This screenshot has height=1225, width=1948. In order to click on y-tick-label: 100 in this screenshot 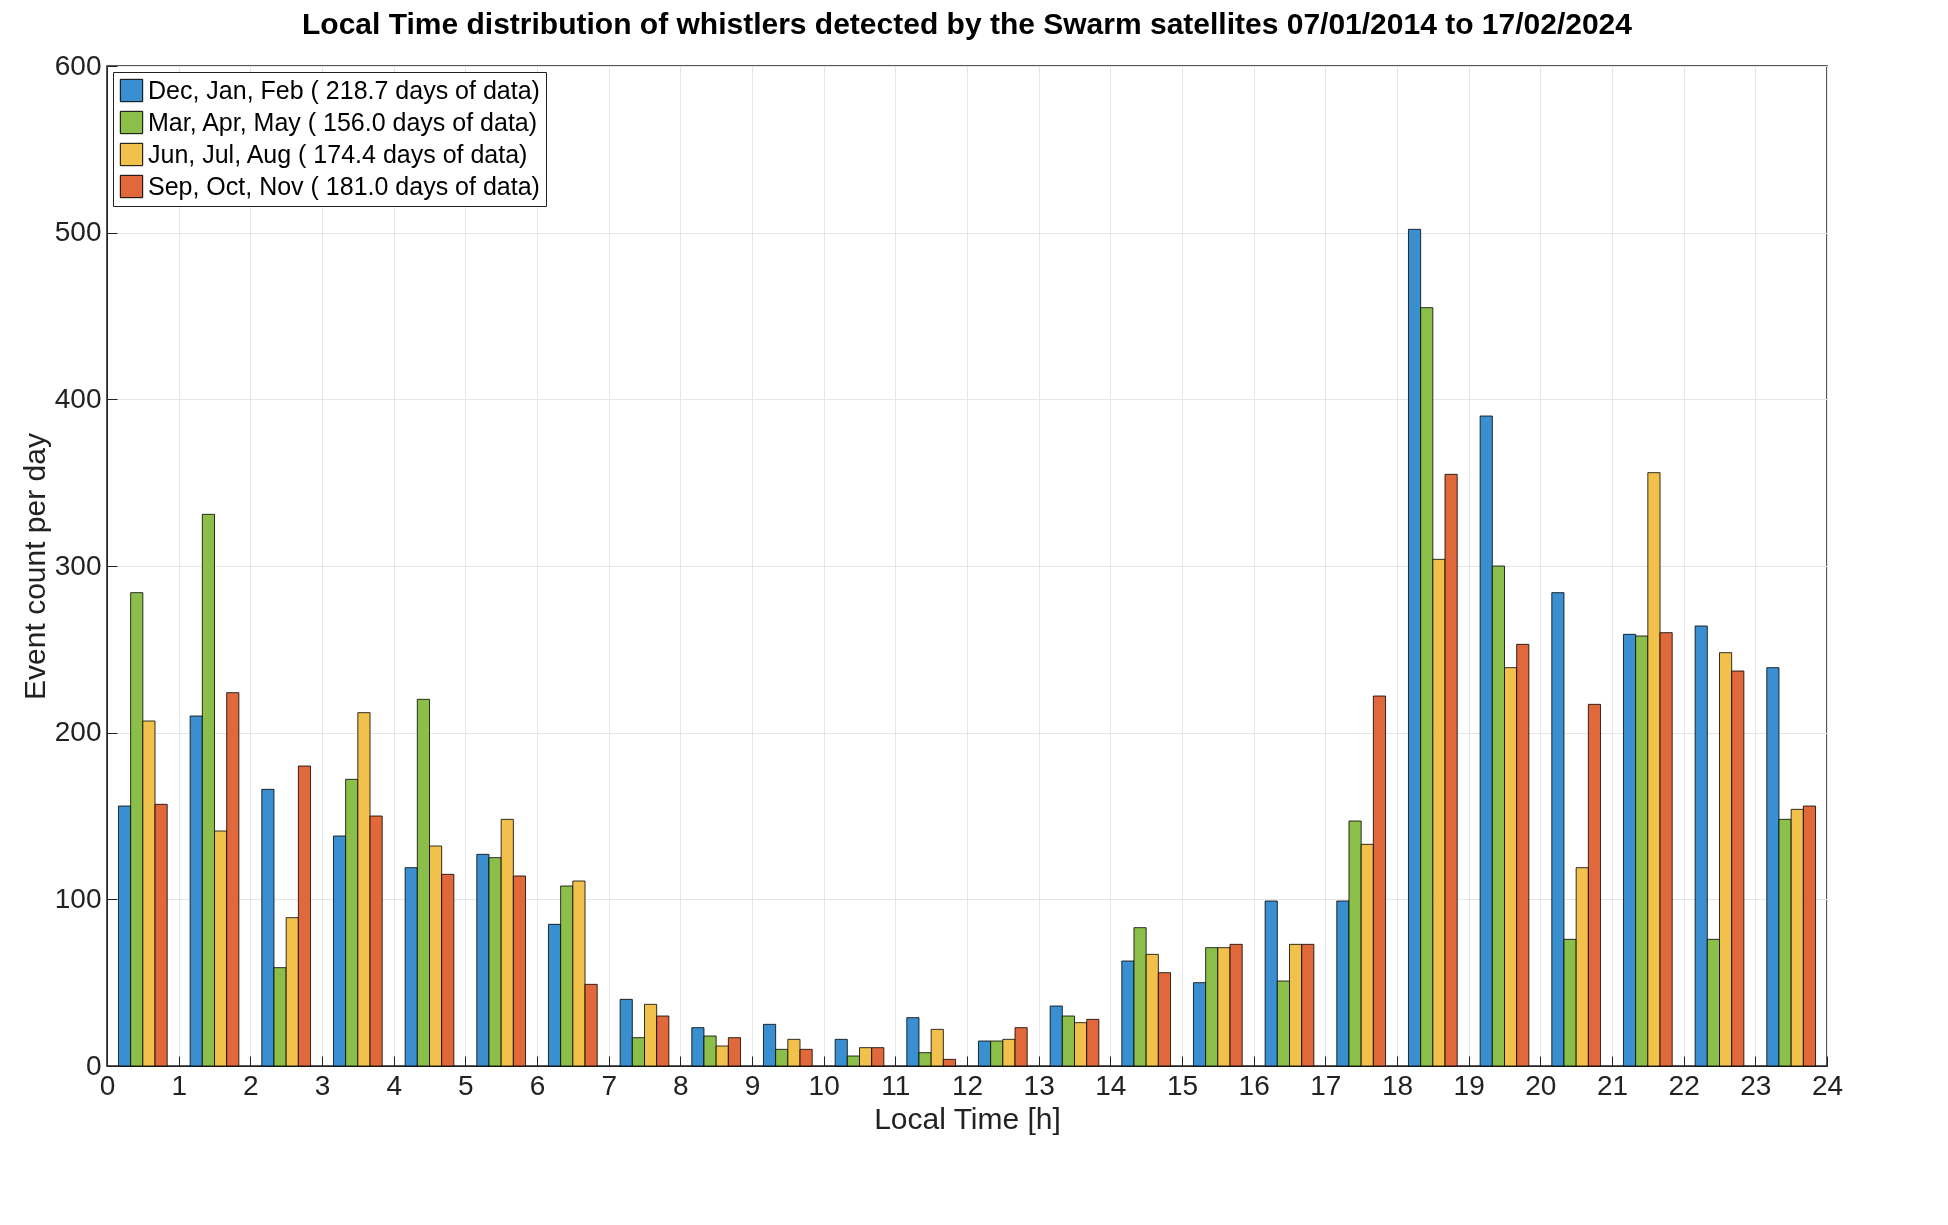, I will do `click(78, 898)`.